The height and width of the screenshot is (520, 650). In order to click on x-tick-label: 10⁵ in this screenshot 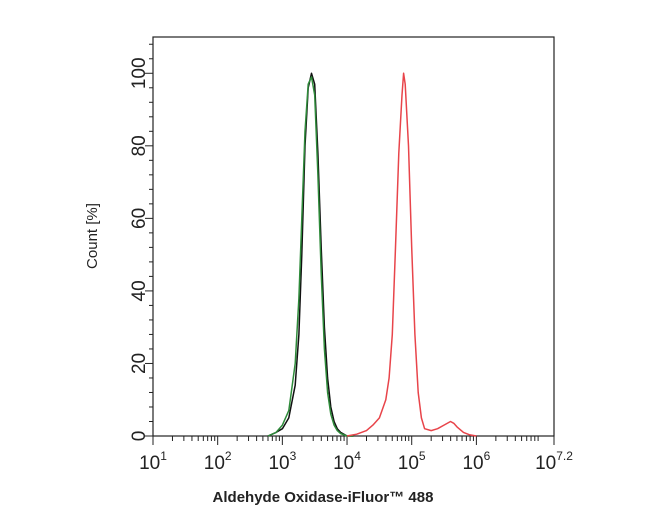, I will do `click(412, 461)`.